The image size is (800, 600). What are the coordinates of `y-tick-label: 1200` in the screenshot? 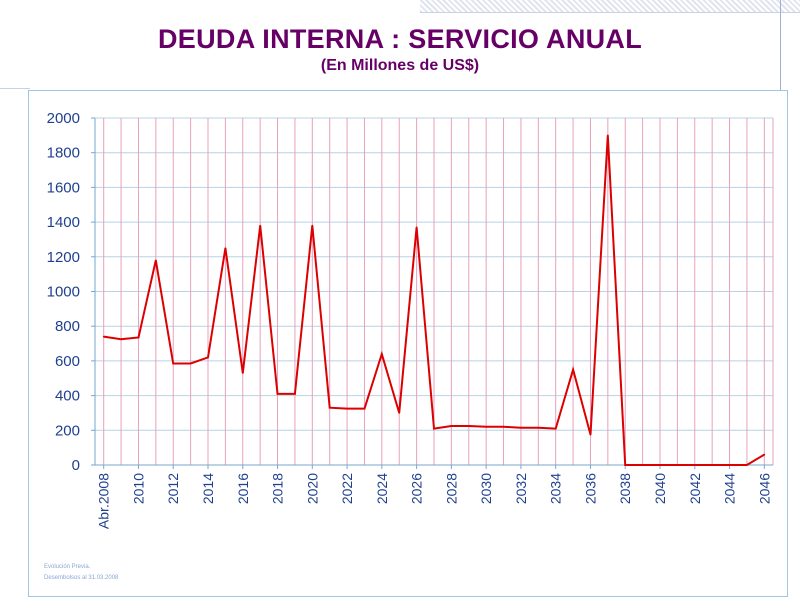 It's located at (63, 257).